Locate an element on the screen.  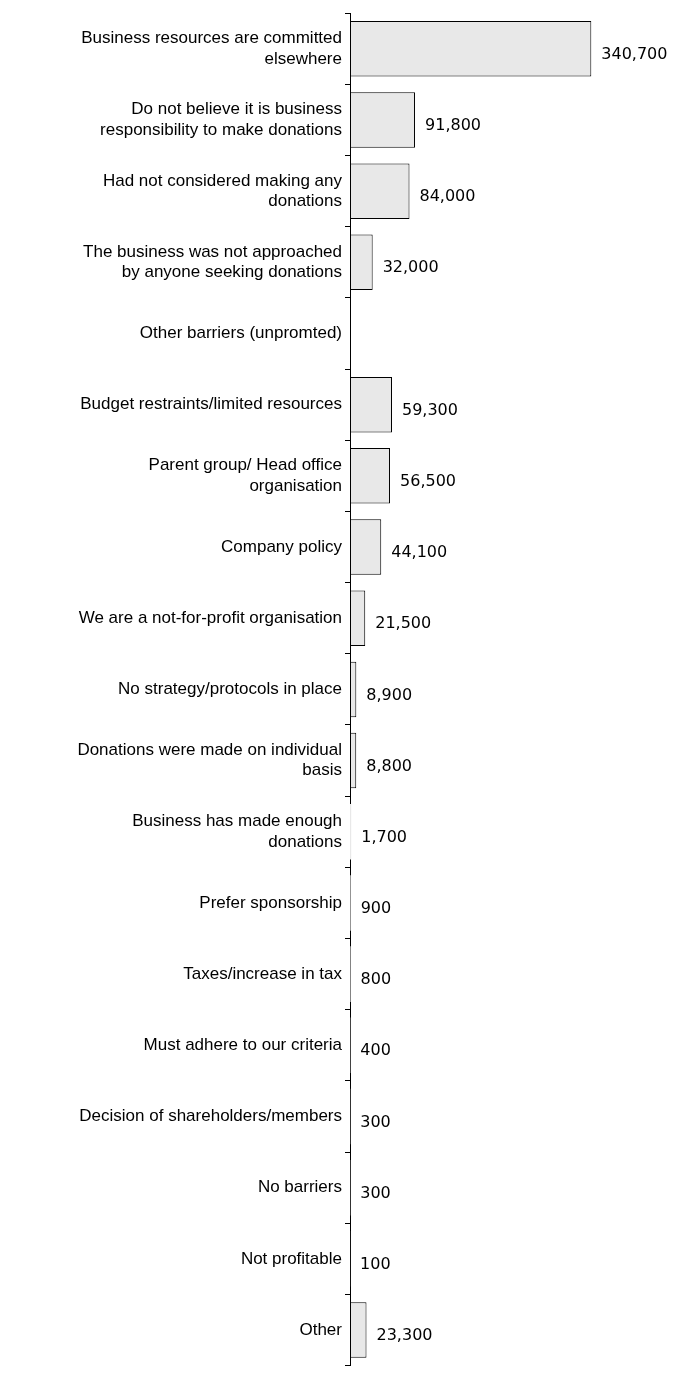
y-tick-label: Had not considered making any donations is located at coordinates (222, 190).